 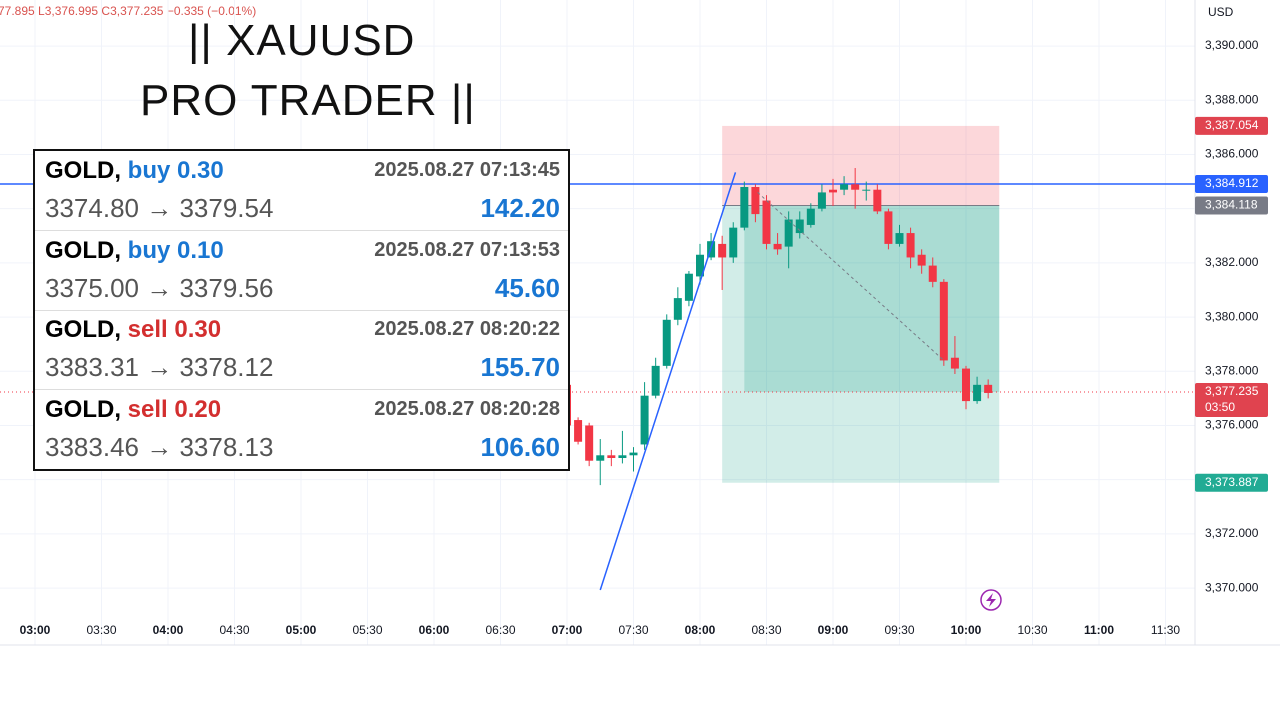 I want to click on x-tick-label: 10:30, so click(x=1032, y=630).